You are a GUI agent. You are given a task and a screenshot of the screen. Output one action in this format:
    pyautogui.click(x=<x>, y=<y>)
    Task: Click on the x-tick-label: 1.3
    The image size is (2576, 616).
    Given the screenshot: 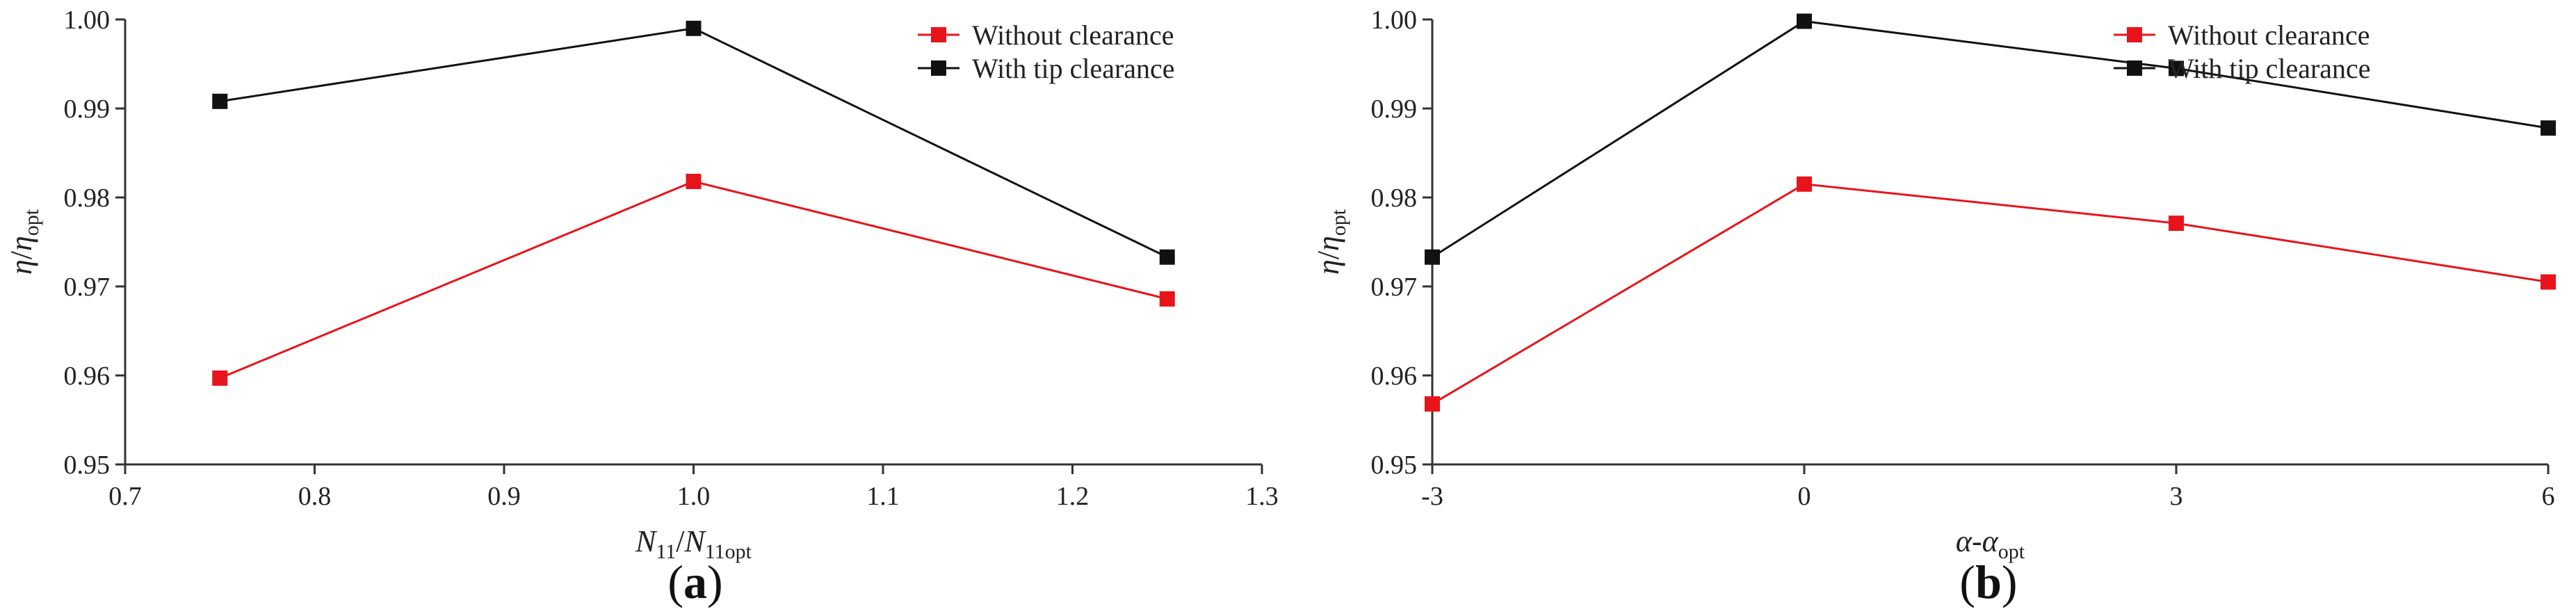 What is the action you would take?
    pyautogui.click(x=1262, y=496)
    